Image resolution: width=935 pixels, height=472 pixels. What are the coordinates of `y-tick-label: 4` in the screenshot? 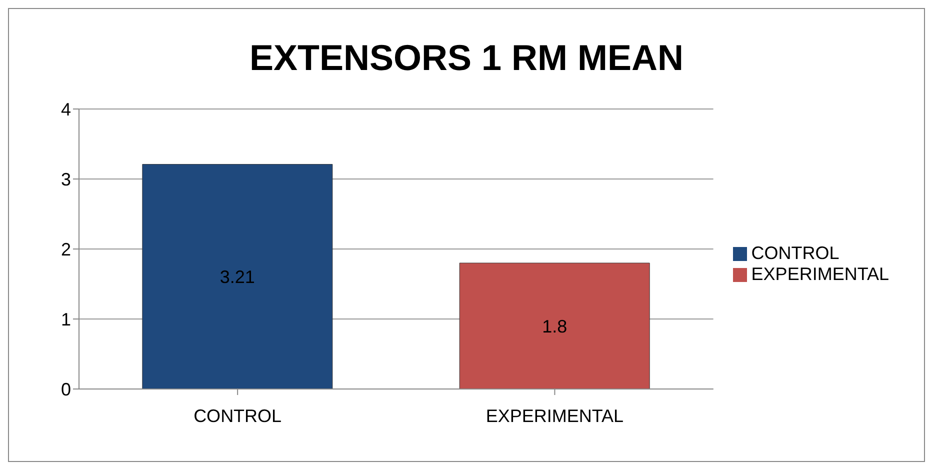 It's located at (65, 109).